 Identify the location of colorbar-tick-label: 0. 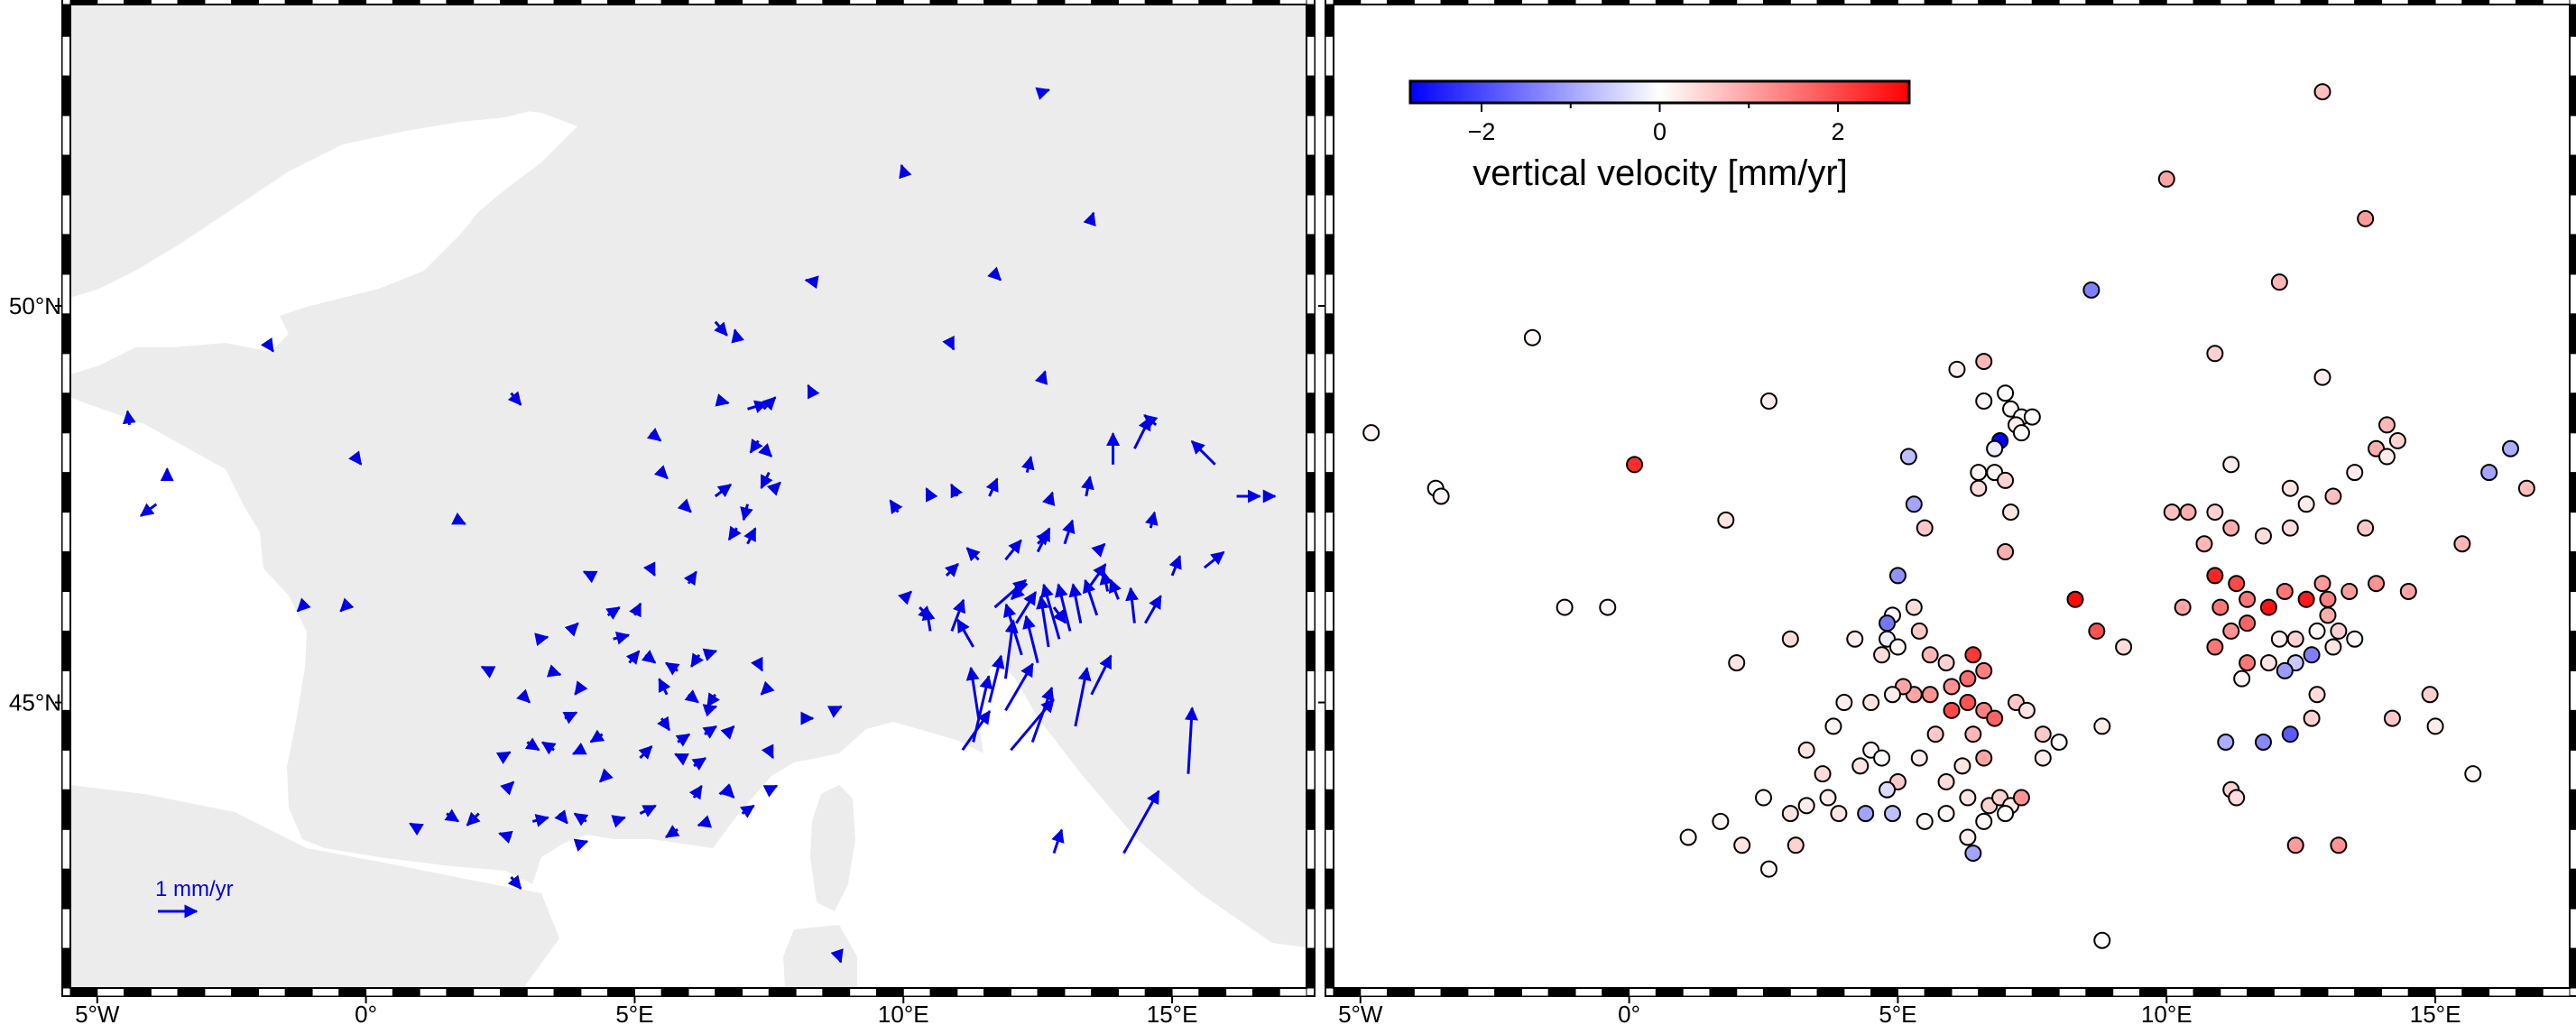
(1660, 132).